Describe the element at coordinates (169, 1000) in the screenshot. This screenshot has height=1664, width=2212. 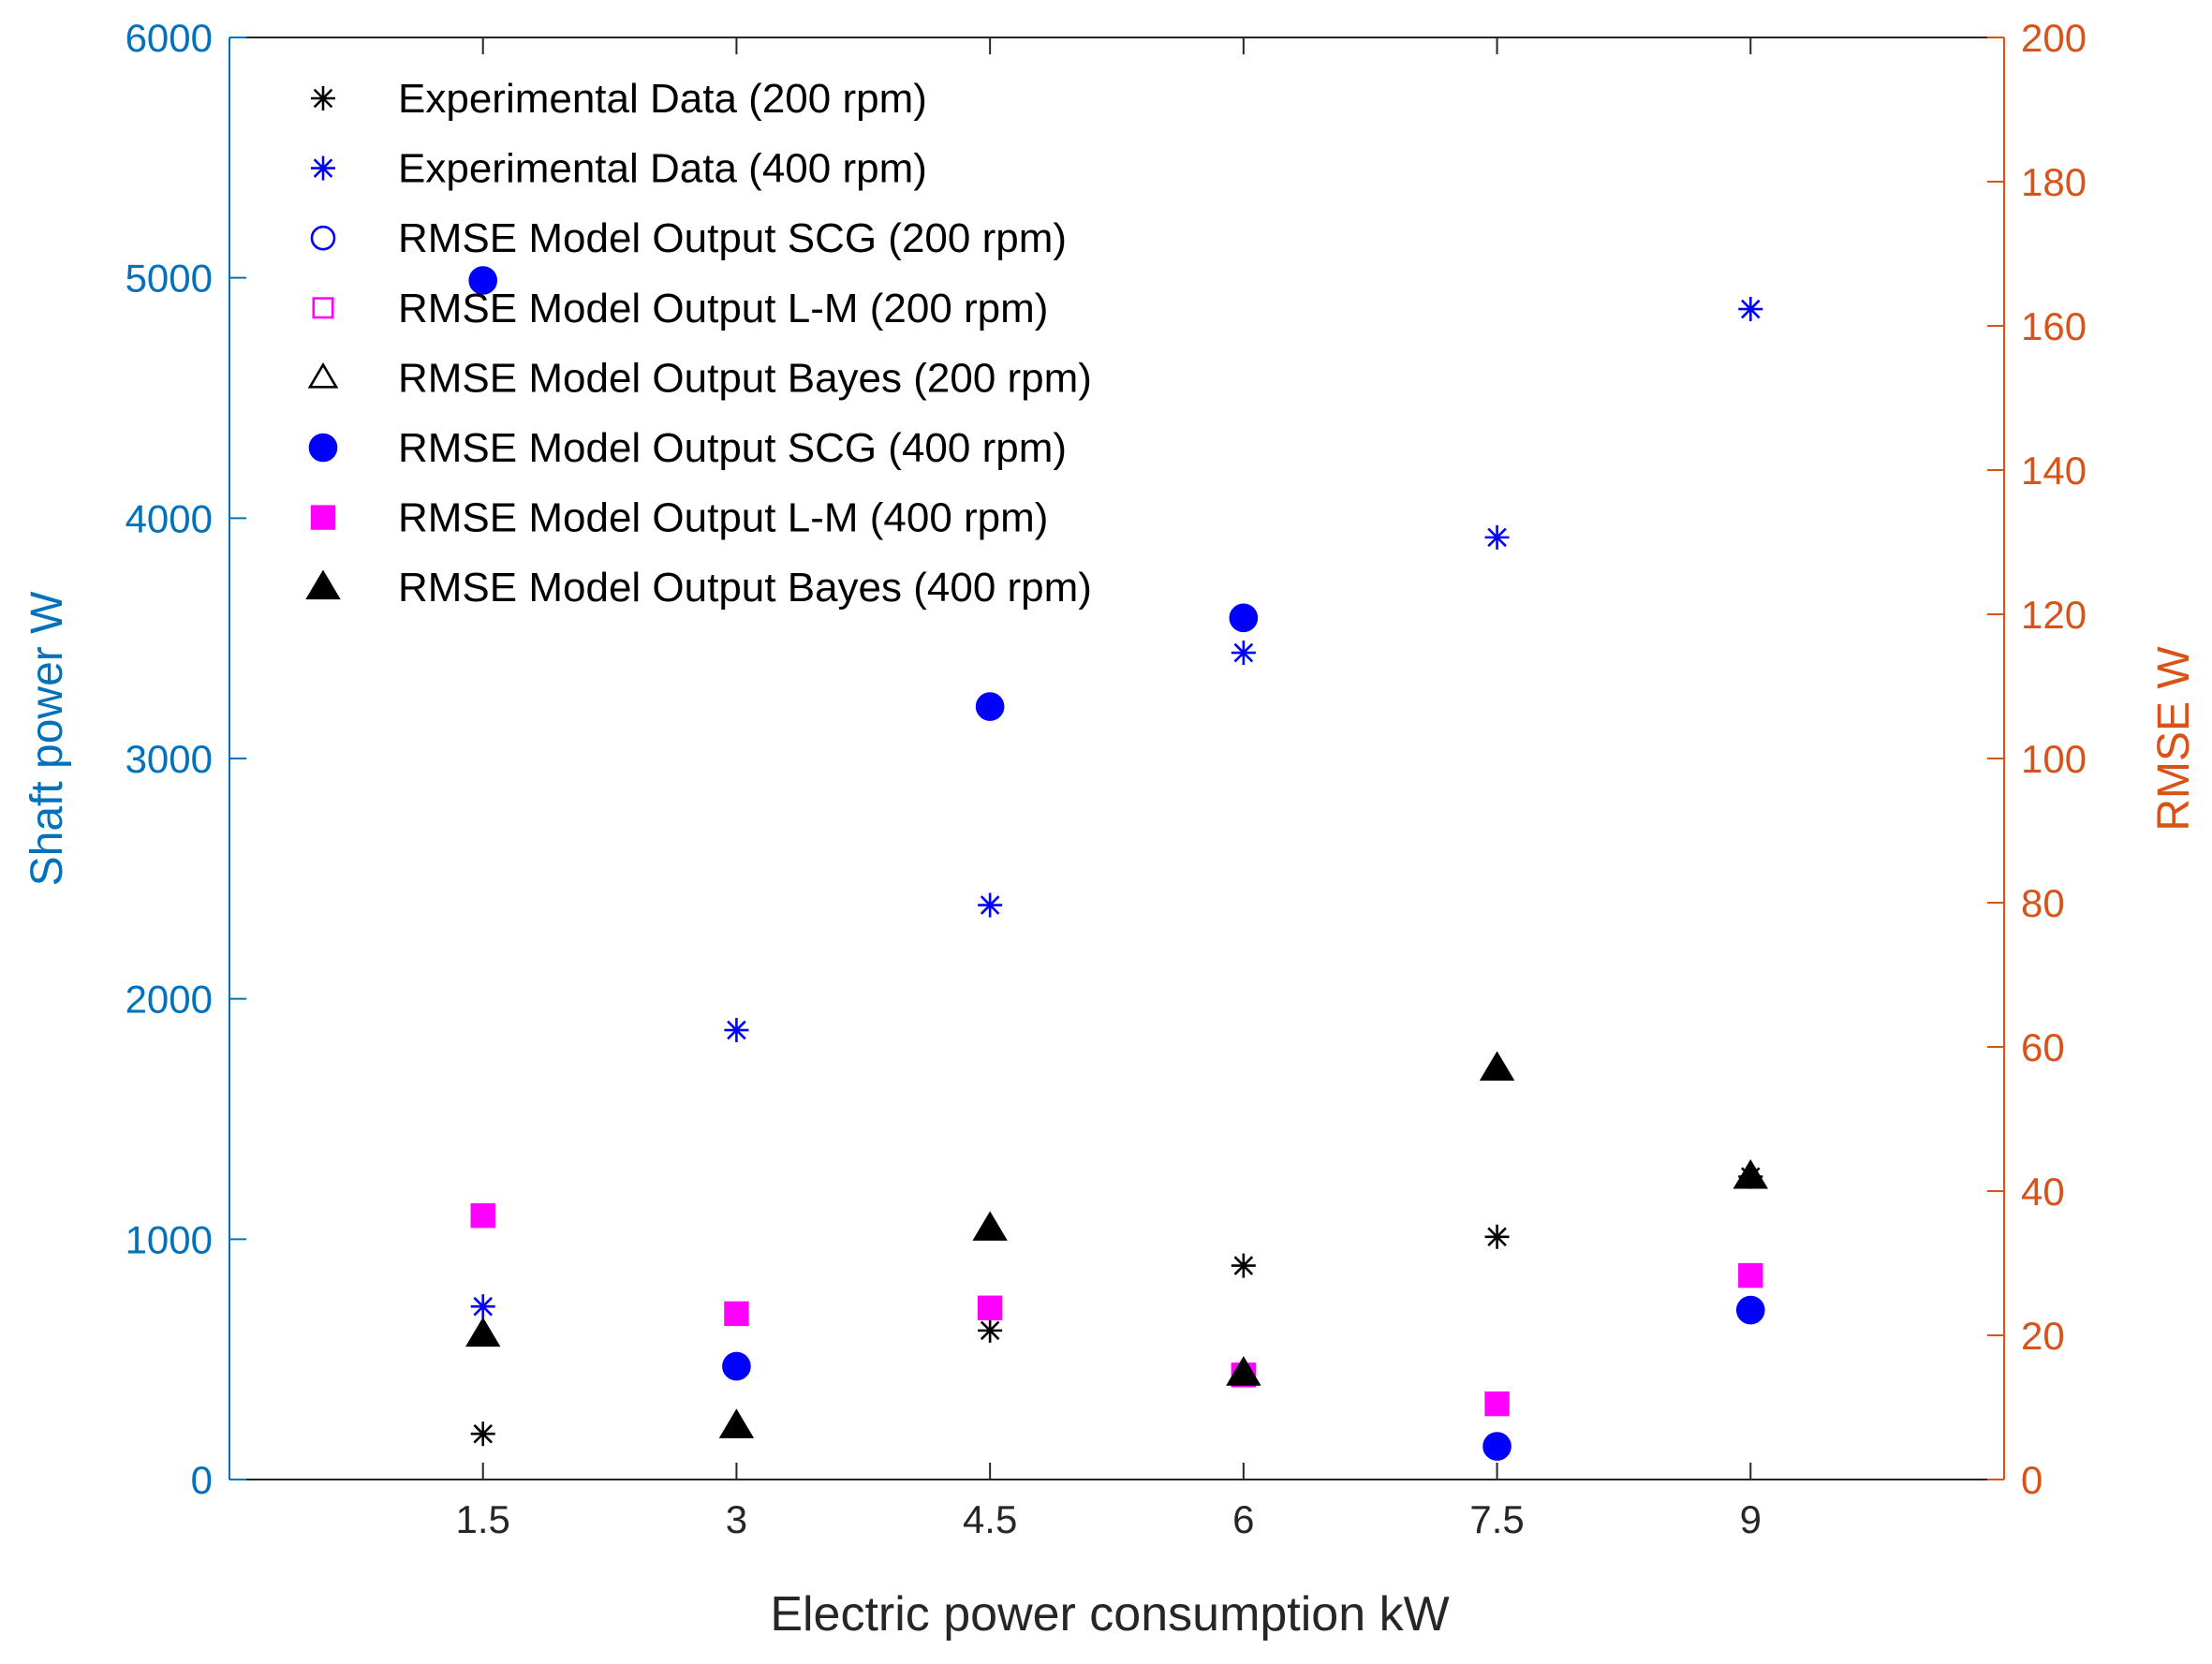
I see `left-tick-label: 2000` at that location.